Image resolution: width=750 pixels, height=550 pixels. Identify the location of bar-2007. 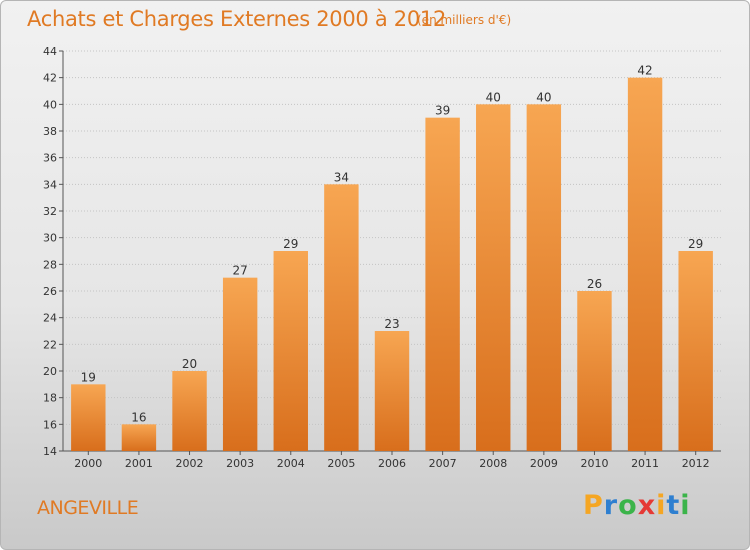
(442, 284).